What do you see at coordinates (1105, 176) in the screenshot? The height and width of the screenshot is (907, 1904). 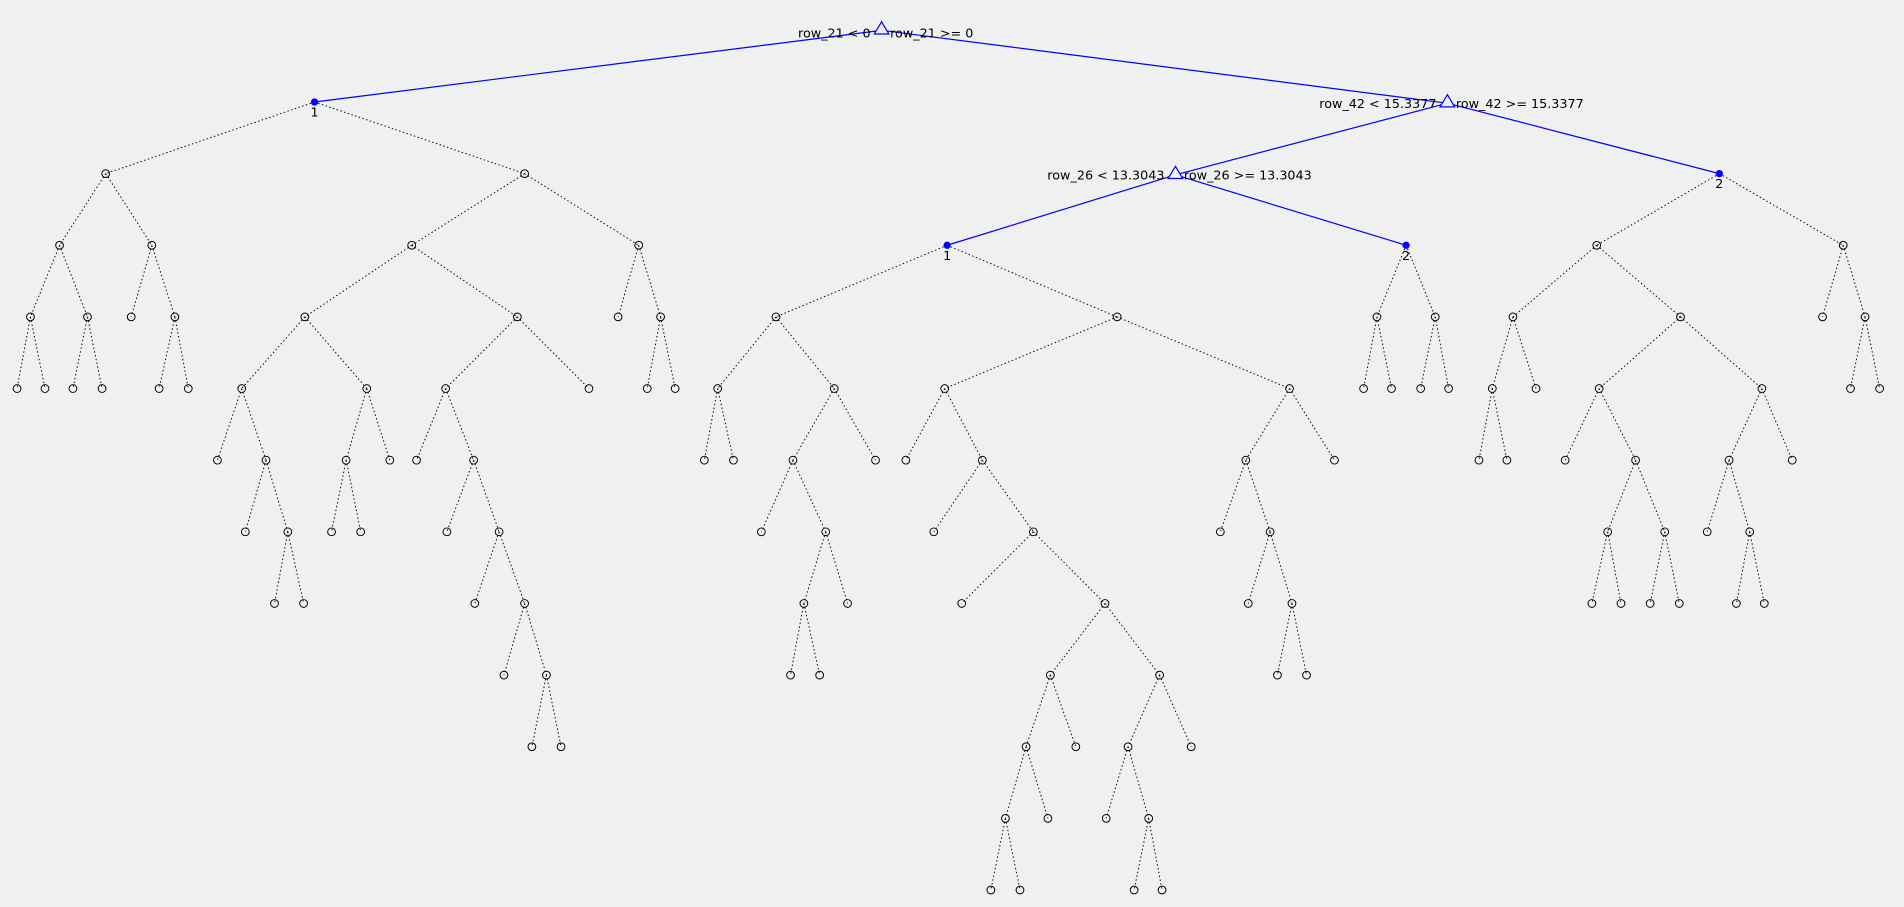 I see `split-label-left: row_26 < 13.3043` at bounding box center [1105, 176].